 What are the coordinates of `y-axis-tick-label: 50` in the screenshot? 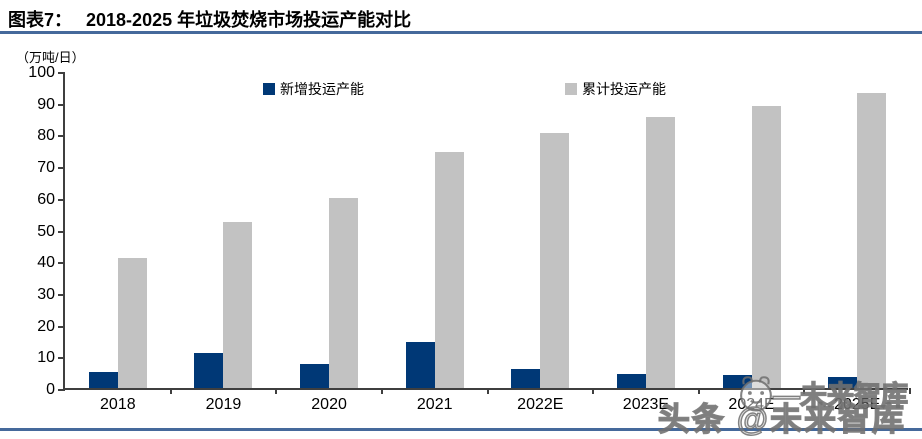 It's located at (46, 231).